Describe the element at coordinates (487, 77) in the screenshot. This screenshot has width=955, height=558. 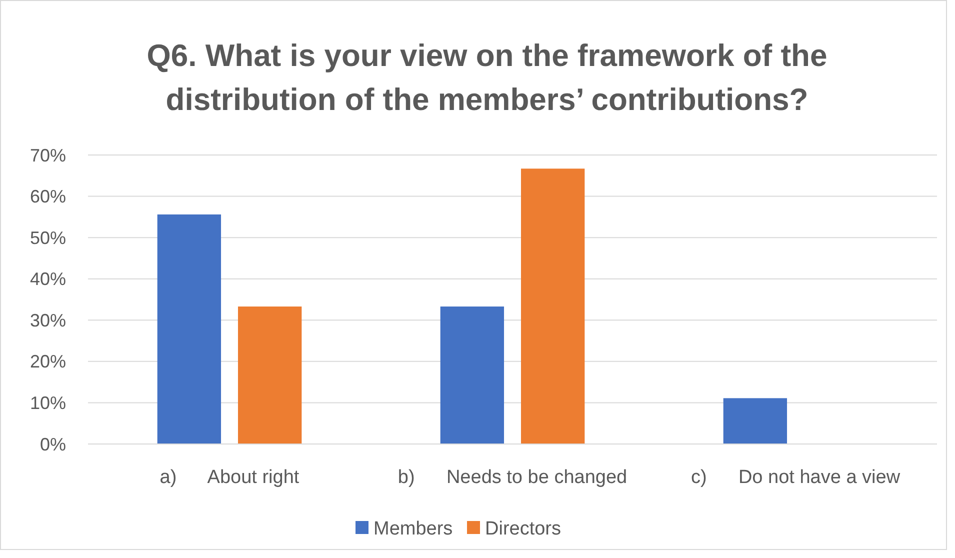
I see `chart-title: Q6. What is your view on the framework of the distribution of the members’ contributions?` at that location.